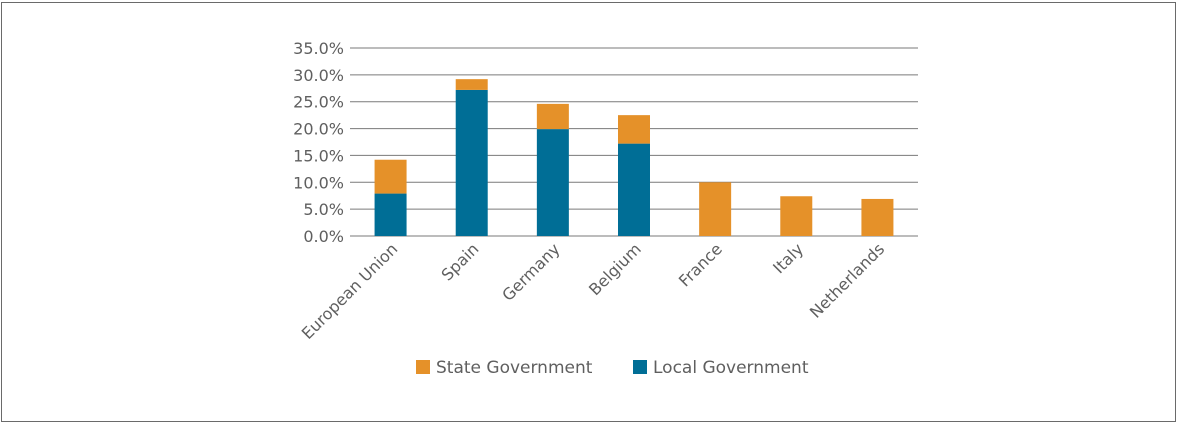 The width and height of the screenshot is (1179, 422). I want to click on y-tick-label: 15.0%, so click(318, 155).